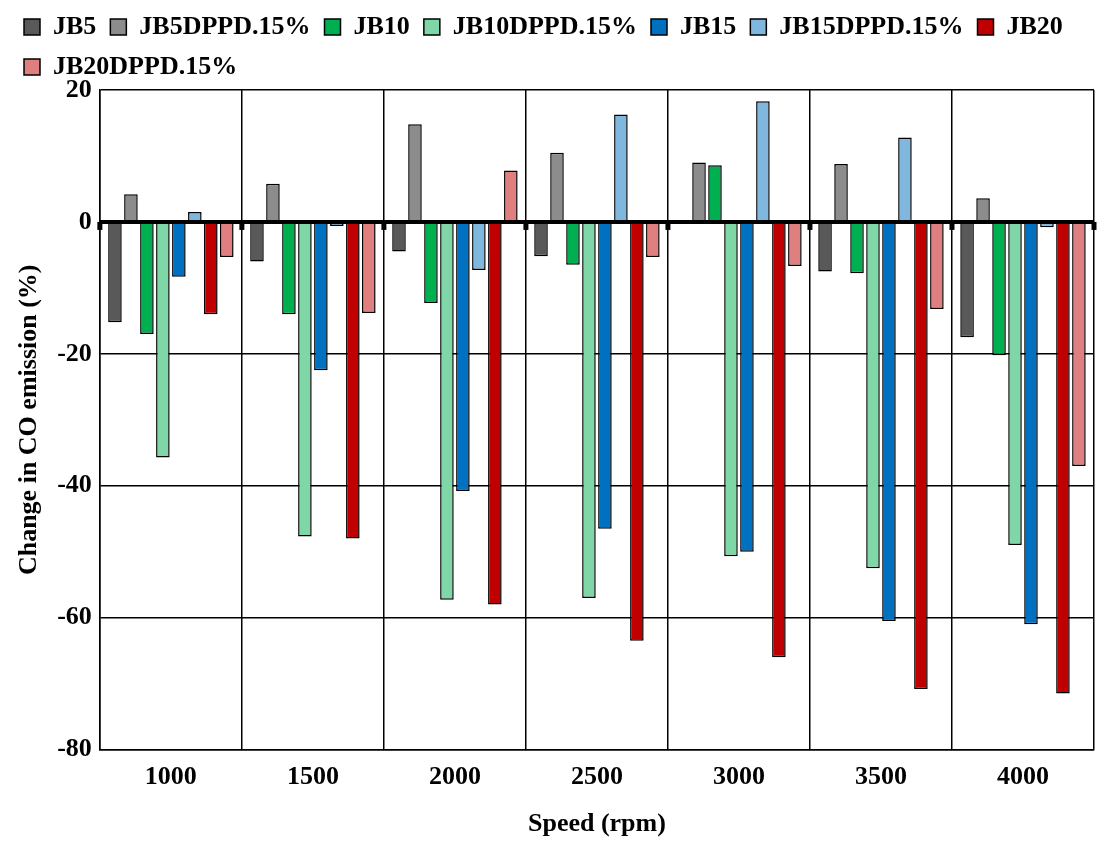  Describe the element at coordinates (74, 748) in the screenshot. I see `y-tick-label: -80` at that location.